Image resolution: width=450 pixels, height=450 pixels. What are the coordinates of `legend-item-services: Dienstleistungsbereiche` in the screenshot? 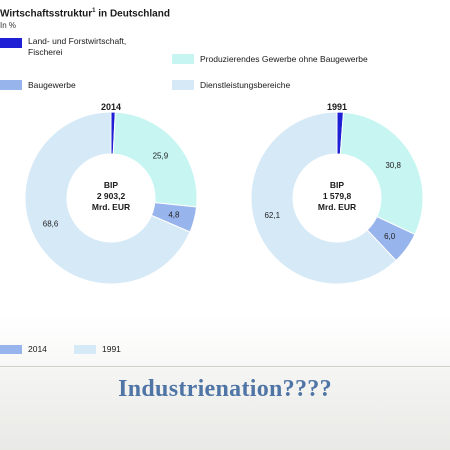 It's located at (231, 85).